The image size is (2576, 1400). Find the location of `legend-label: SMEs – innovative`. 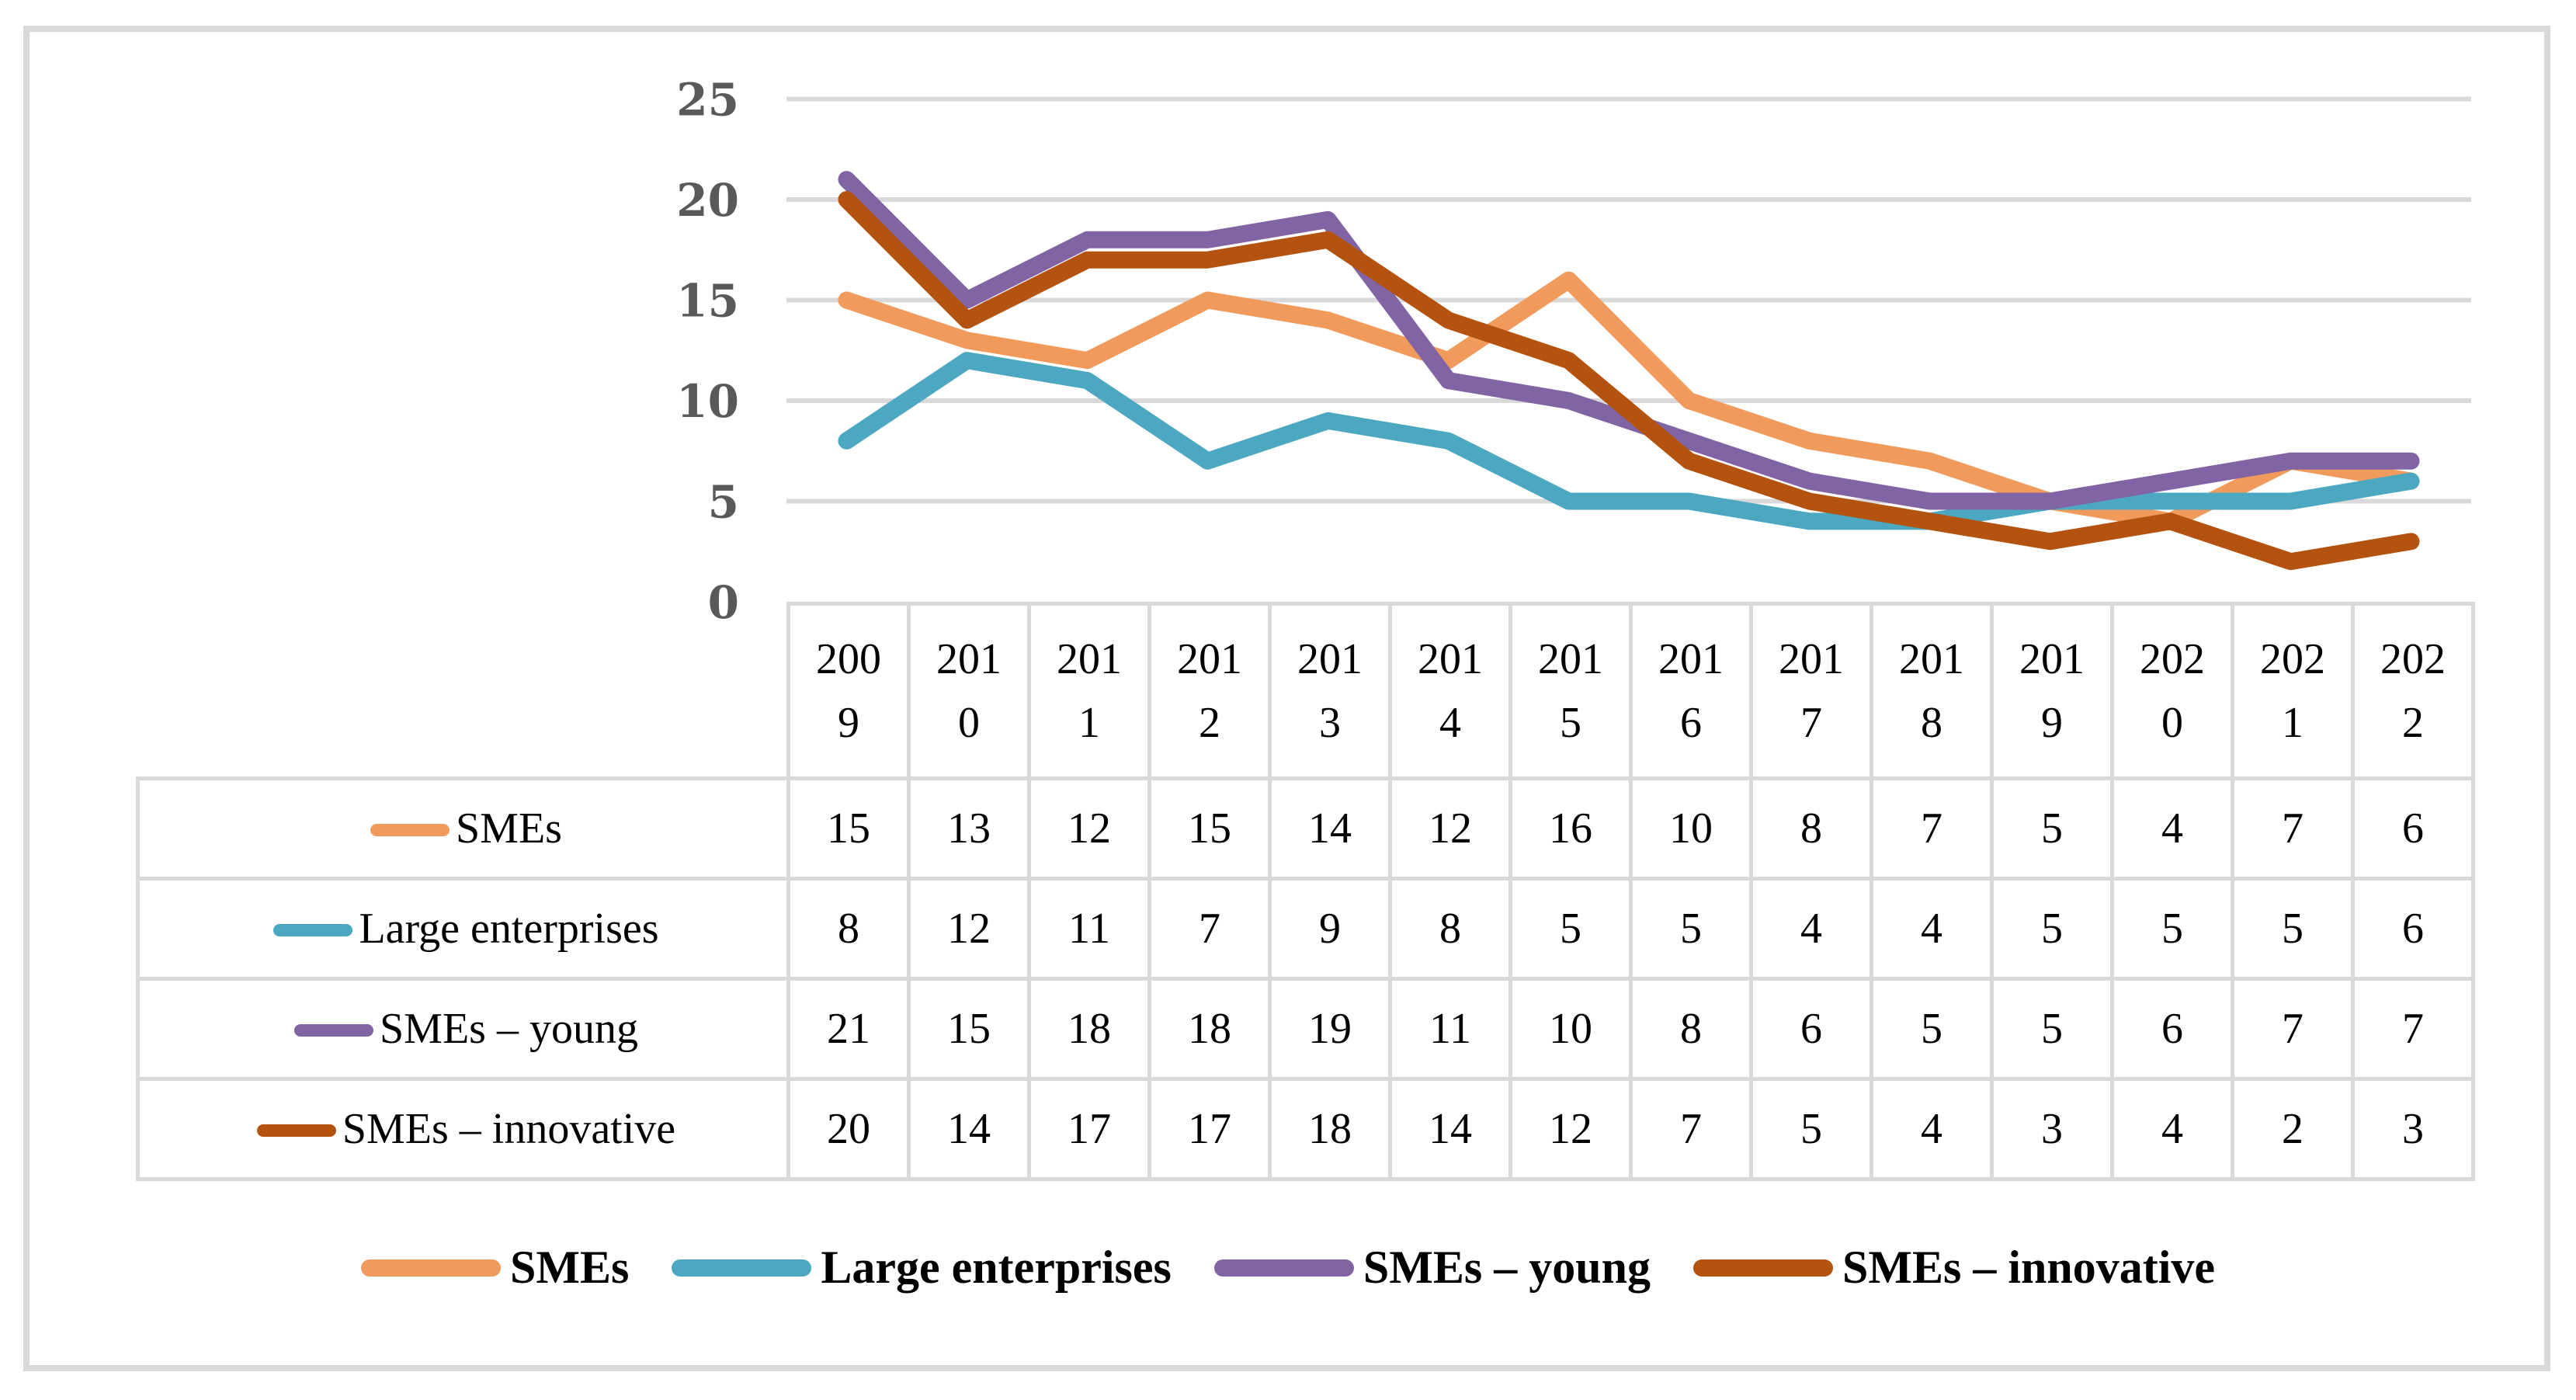

legend-label: SMEs – innovative is located at coordinates (2029, 1267).